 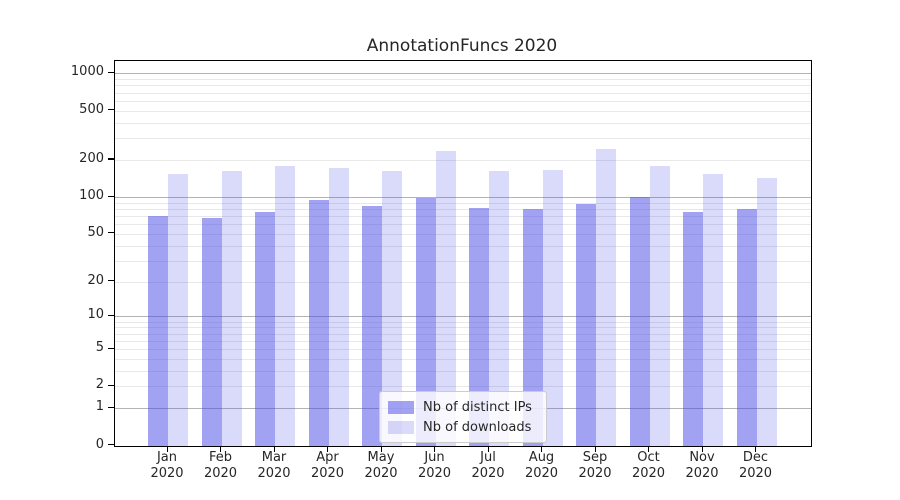 What do you see at coordinates (552, 307) in the screenshot?
I see `bar-downloads-aug` at bounding box center [552, 307].